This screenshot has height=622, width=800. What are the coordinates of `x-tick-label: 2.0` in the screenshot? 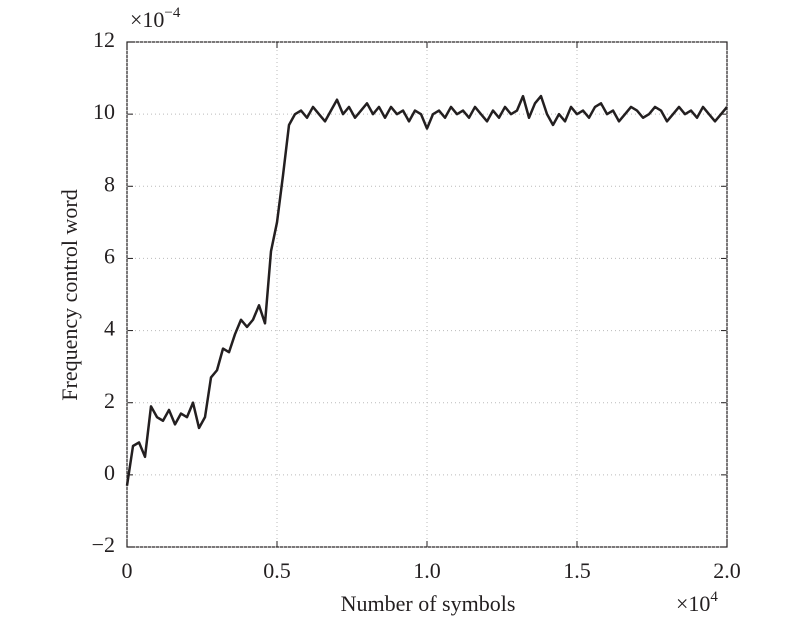 It's located at (727, 570).